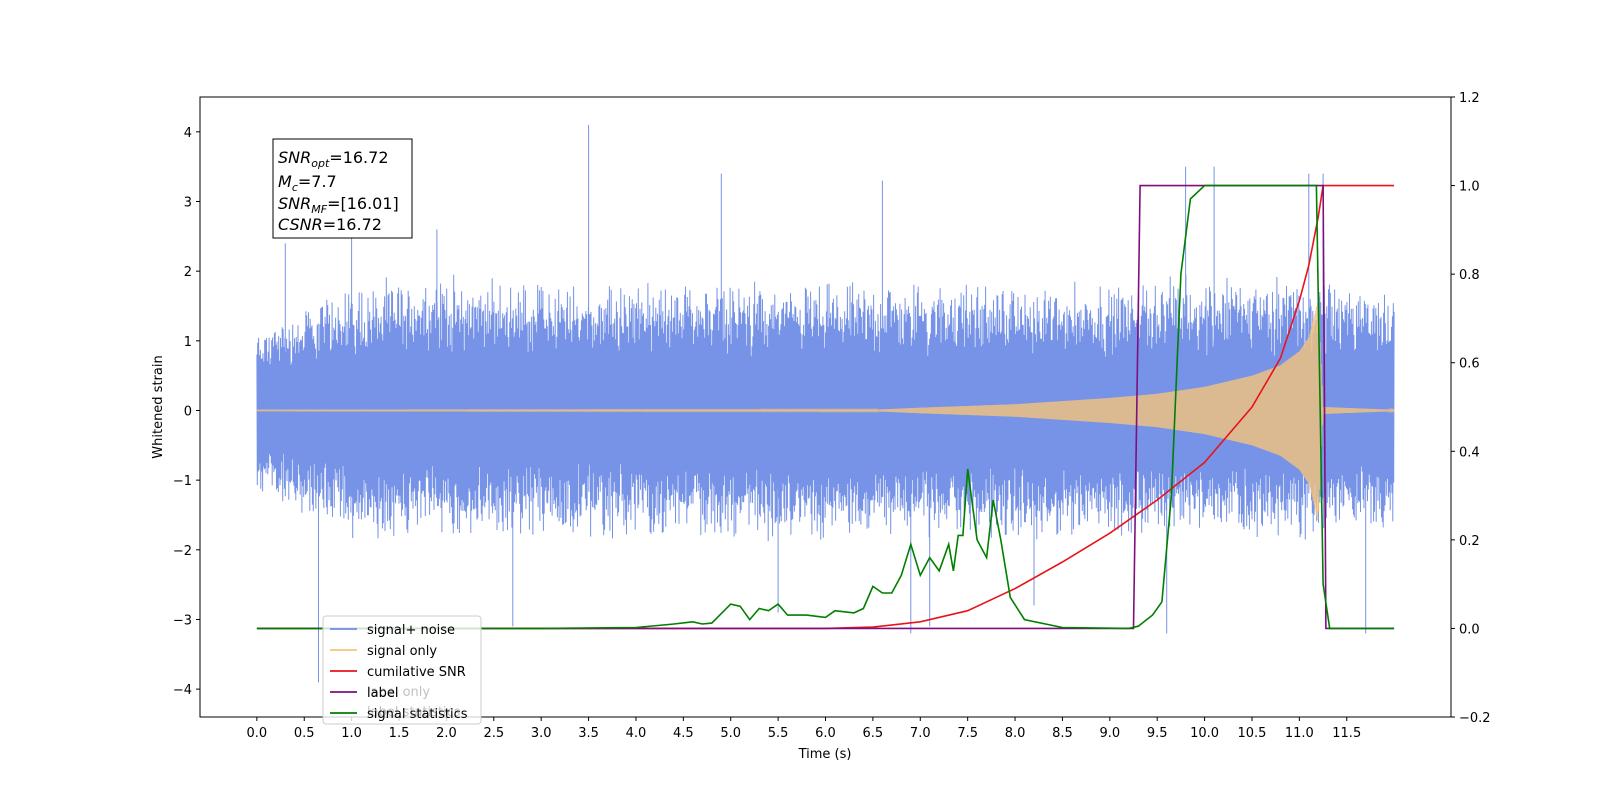  I want to click on x-tick-label: 11.5, so click(1346, 733).